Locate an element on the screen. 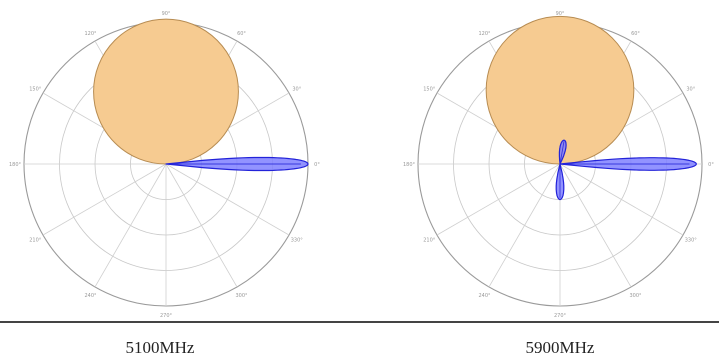  lobe-axis-line is located at coordinates (562, 153).